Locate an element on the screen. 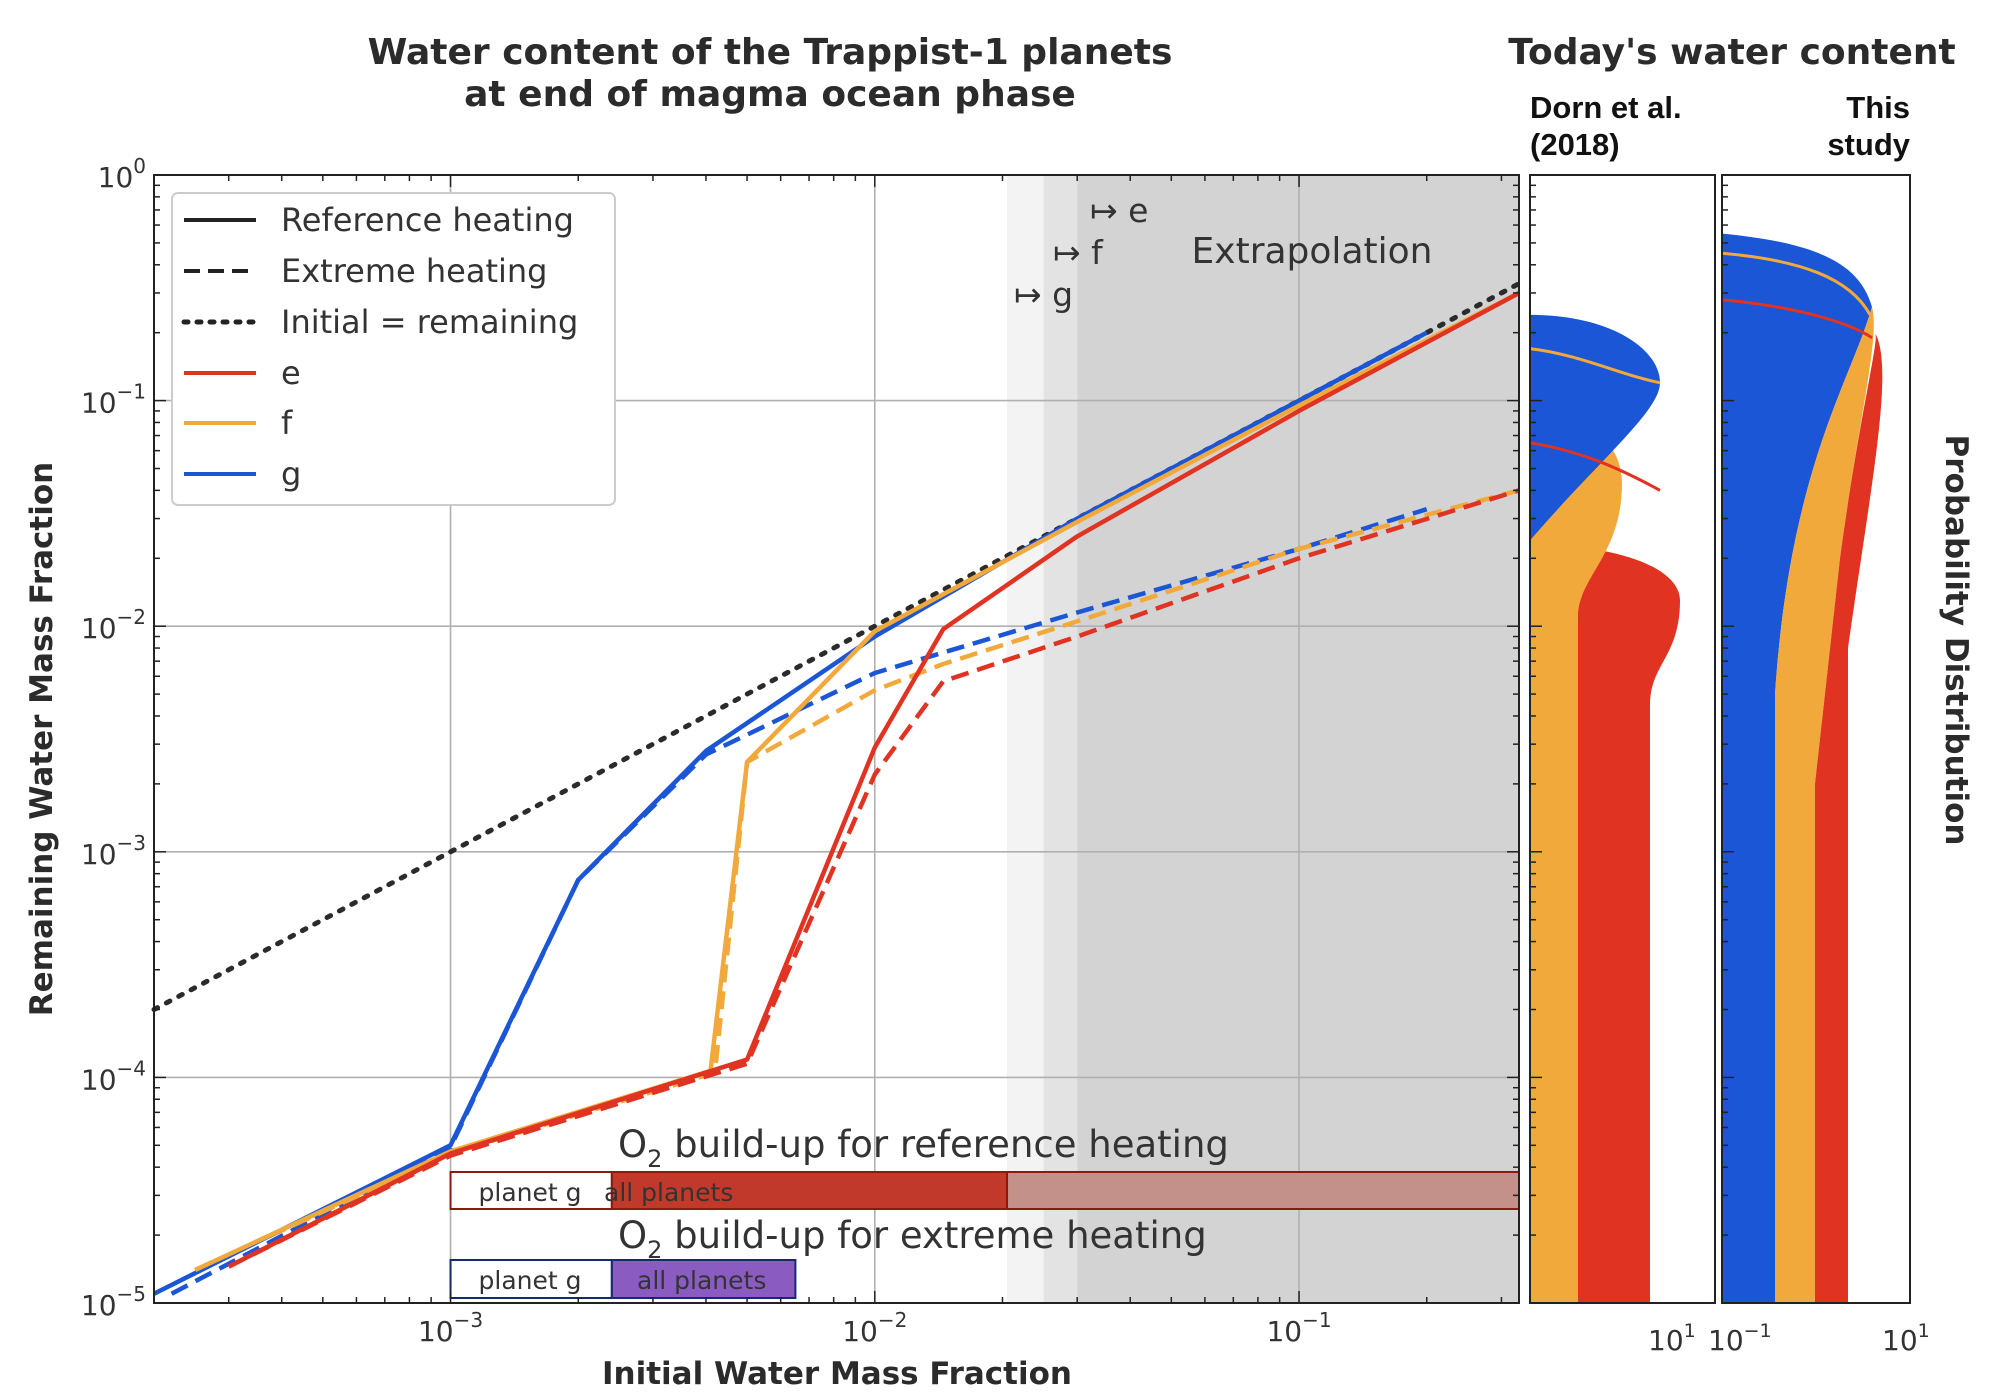  study-xtick-left: 10−1 is located at coordinates (1740, 1338).